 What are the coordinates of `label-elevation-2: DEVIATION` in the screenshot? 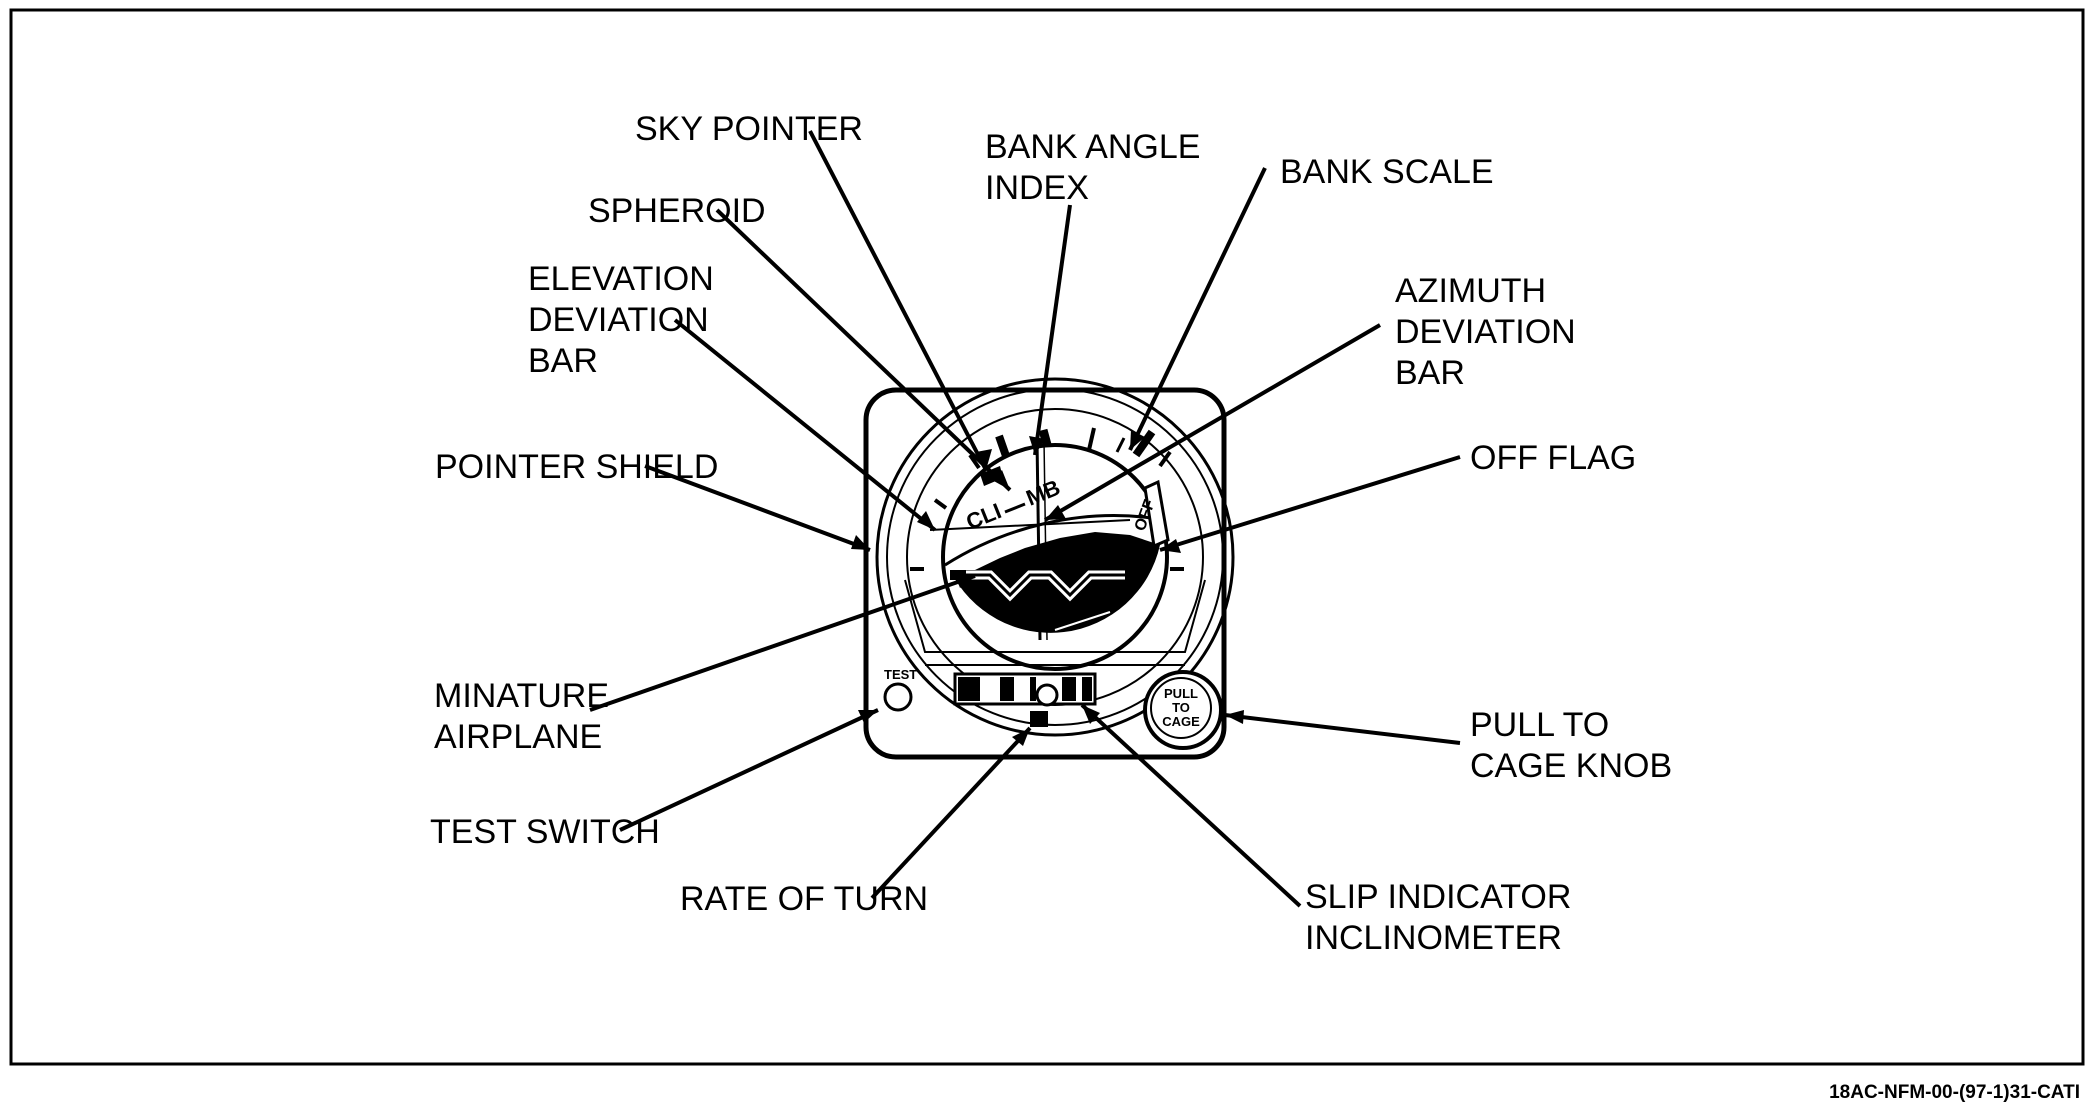 It's located at (618, 320).